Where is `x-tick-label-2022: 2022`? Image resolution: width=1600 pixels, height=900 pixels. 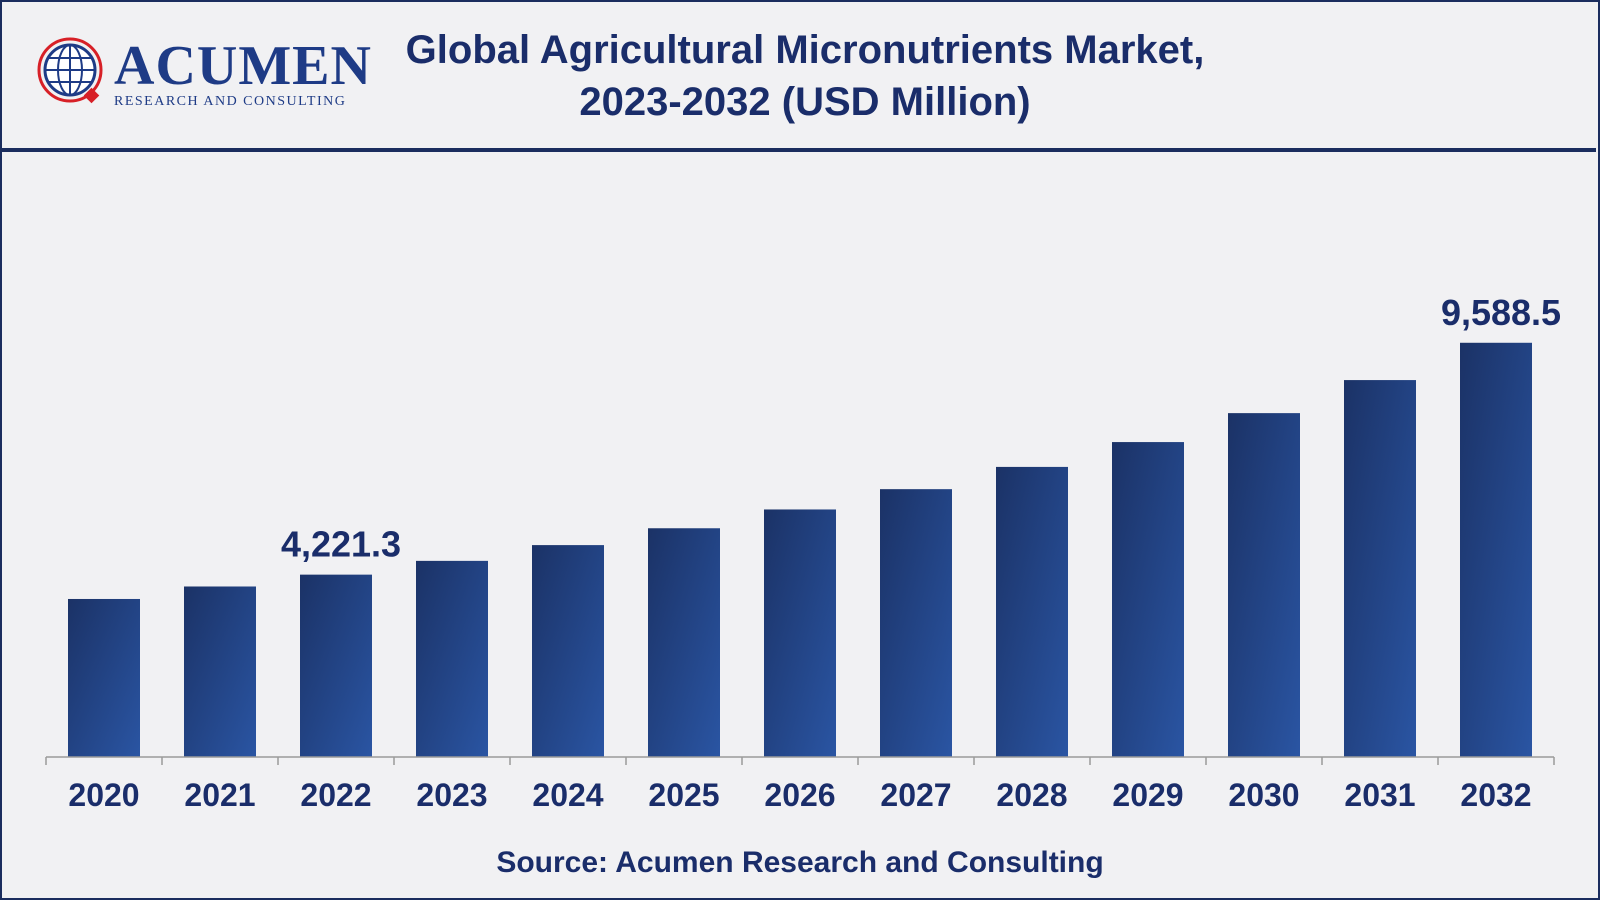
x-tick-label-2022: 2022 is located at coordinates (335, 795).